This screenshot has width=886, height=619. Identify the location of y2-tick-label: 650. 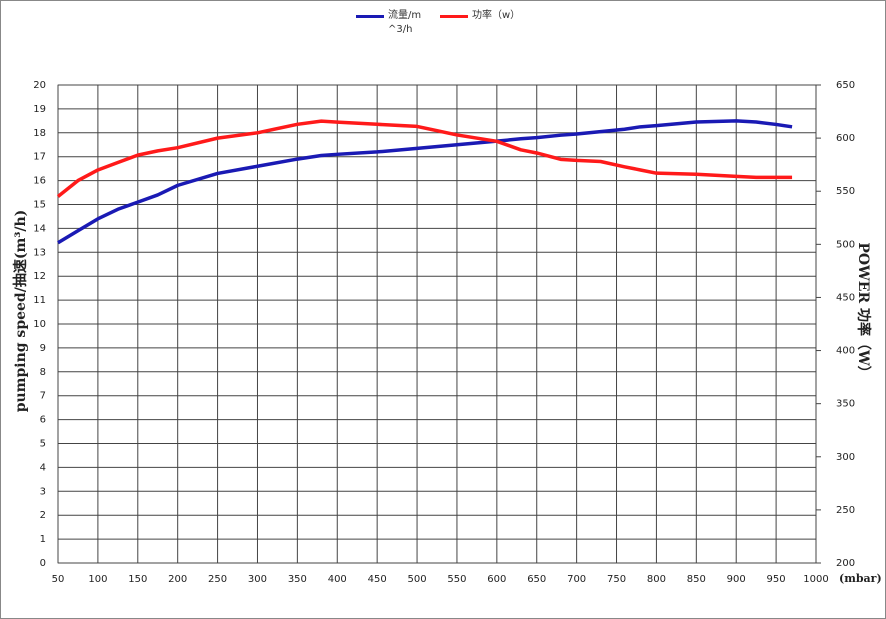
(845, 85).